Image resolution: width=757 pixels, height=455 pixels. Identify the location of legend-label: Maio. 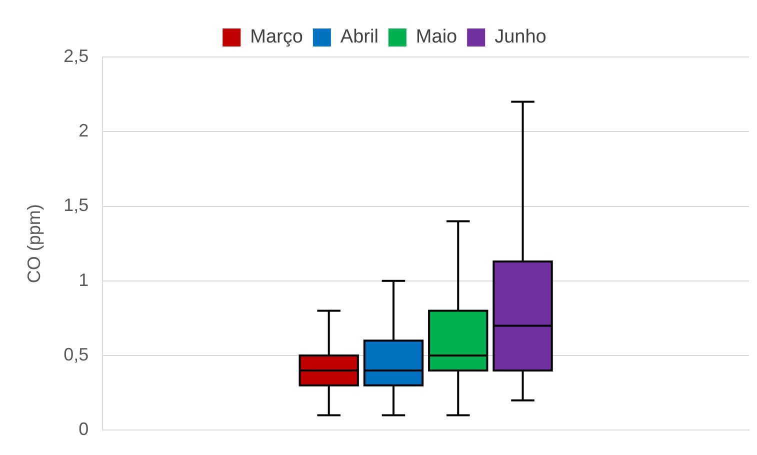
(437, 37).